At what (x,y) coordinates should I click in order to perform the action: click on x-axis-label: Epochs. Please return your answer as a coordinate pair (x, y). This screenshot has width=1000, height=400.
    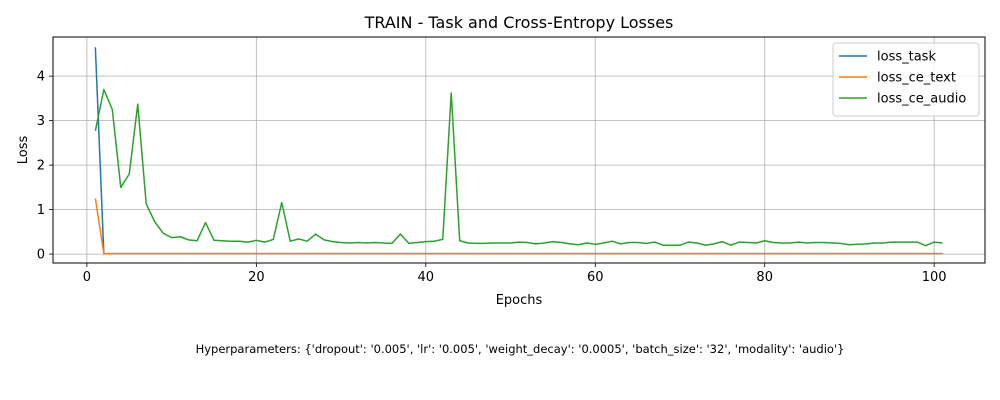
    Looking at the image, I should click on (519, 300).